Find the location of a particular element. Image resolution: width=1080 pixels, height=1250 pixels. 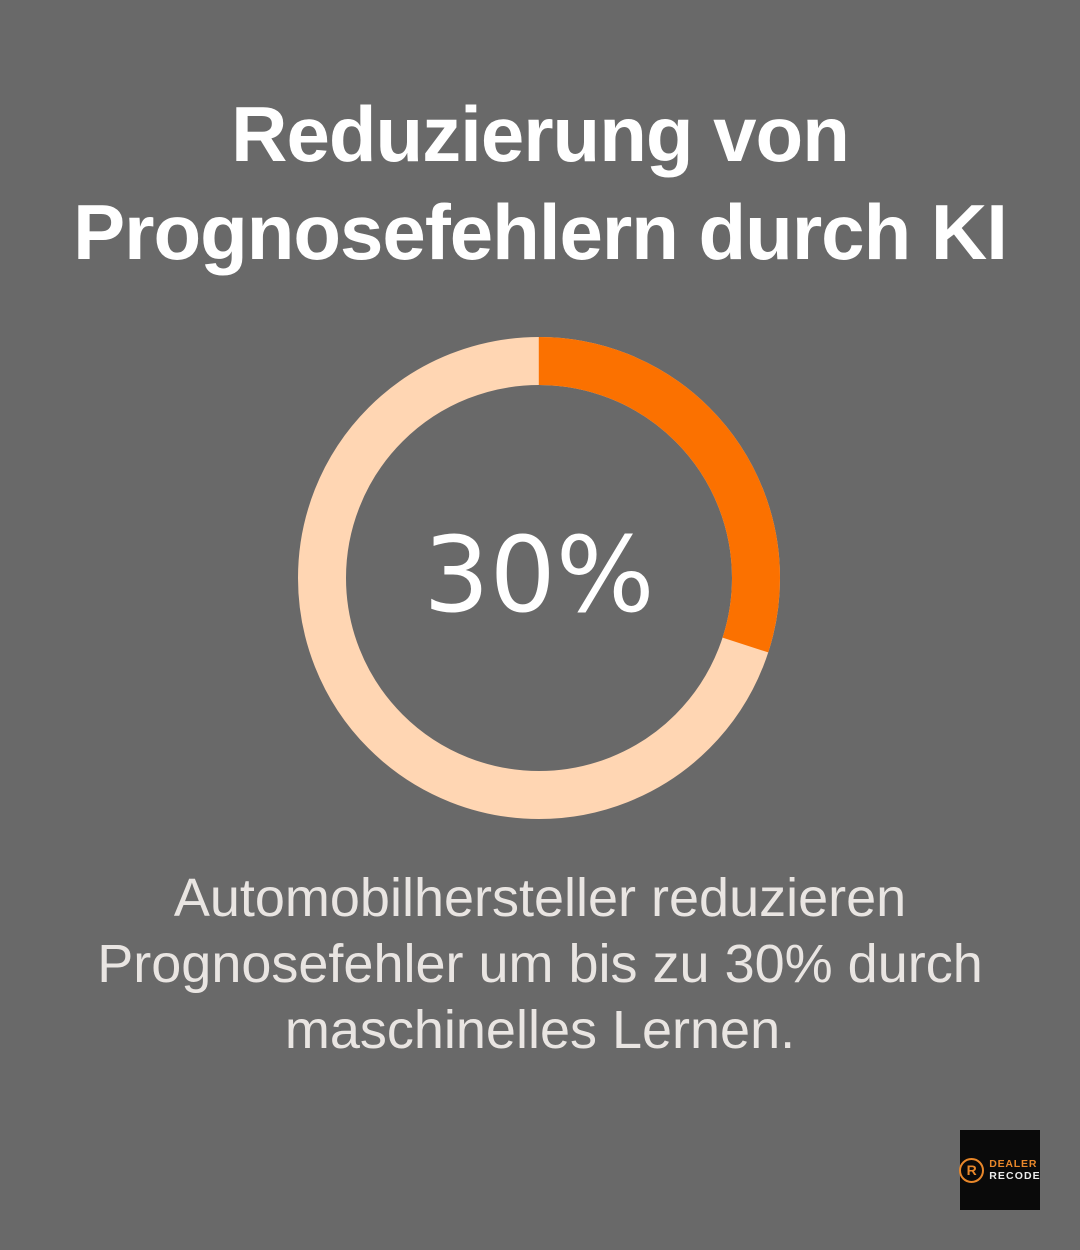

subtitle-line-2: Prognosefehler um bis zu 30% durch is located at coordinates (540, 963).